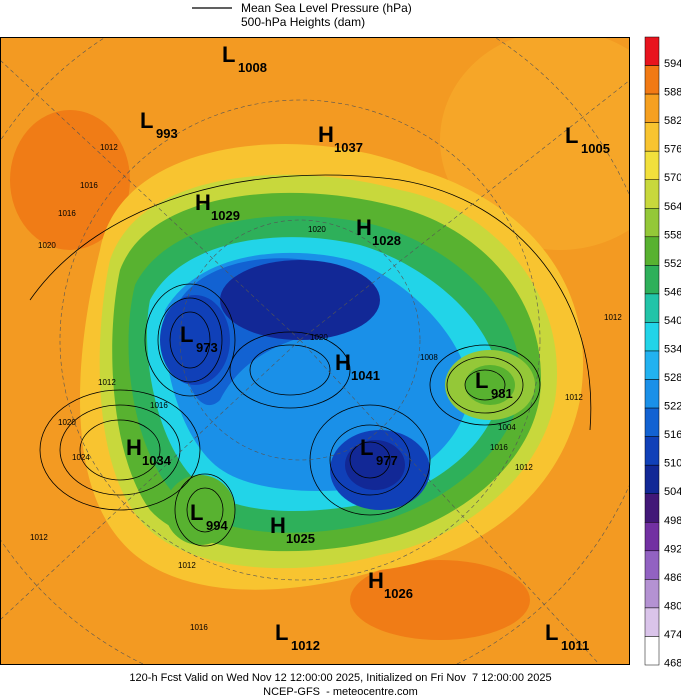  I want to click on center-value: 1034, so click(157, 460).